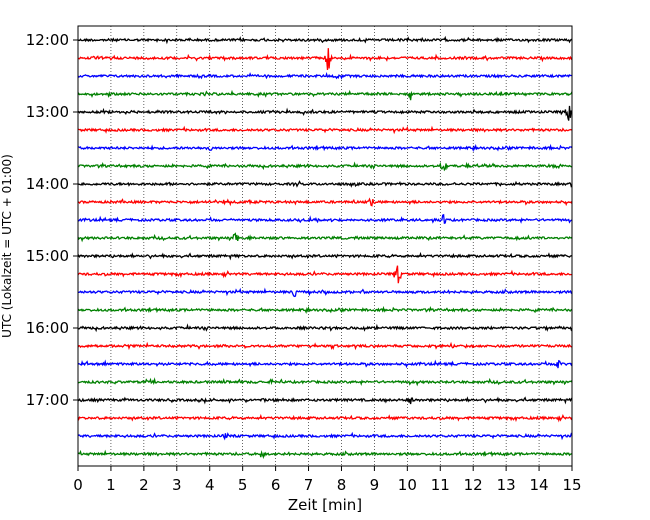 The image size is (650, 520). I want to click on x-tick-label: 10, so click(407, 485).